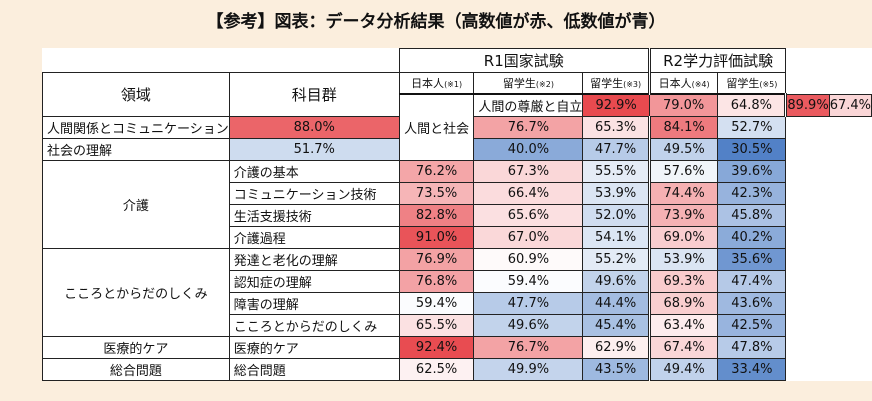  Describe the element at coordinates (136, 347) in the screenshot. I see `domain-cell: 医療的ケア` at that location.